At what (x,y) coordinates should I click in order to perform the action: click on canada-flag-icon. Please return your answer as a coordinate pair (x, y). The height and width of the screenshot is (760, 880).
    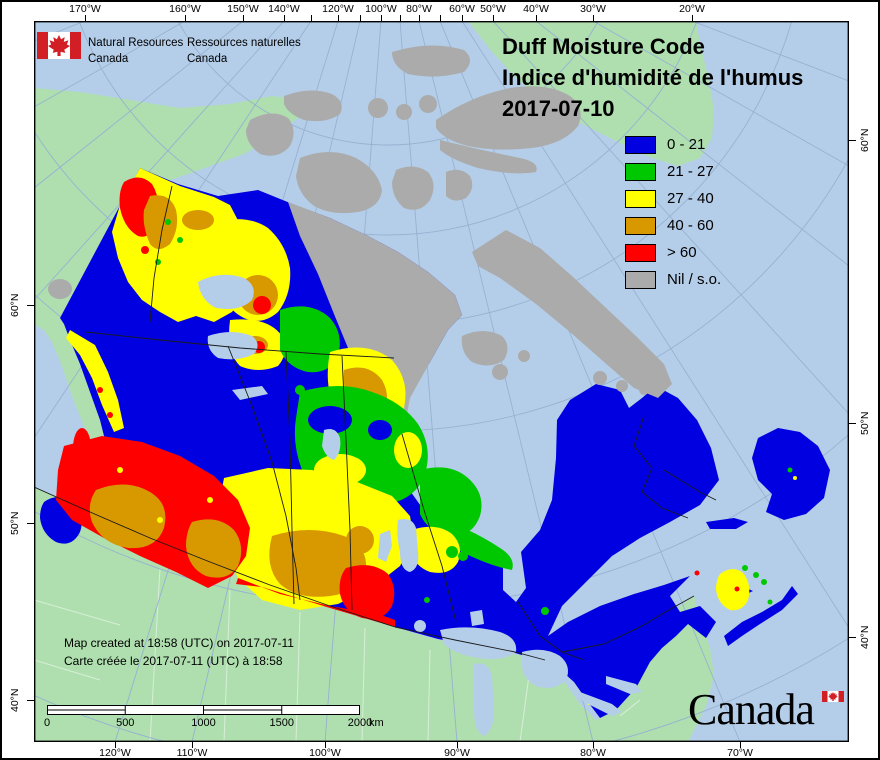
    Looking at the image, I should click on (59, 45).